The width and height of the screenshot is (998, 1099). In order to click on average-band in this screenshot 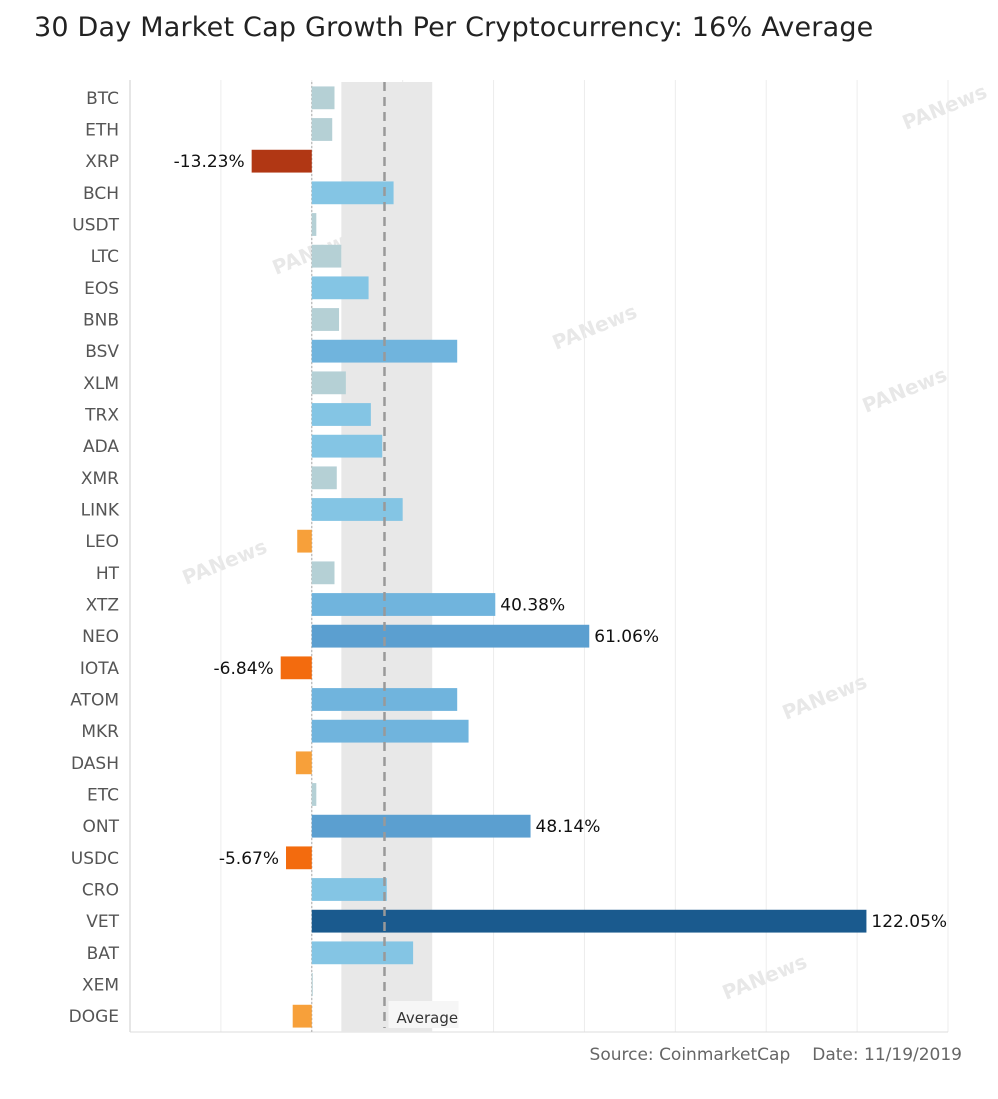, I will do `click(387, 557)`.